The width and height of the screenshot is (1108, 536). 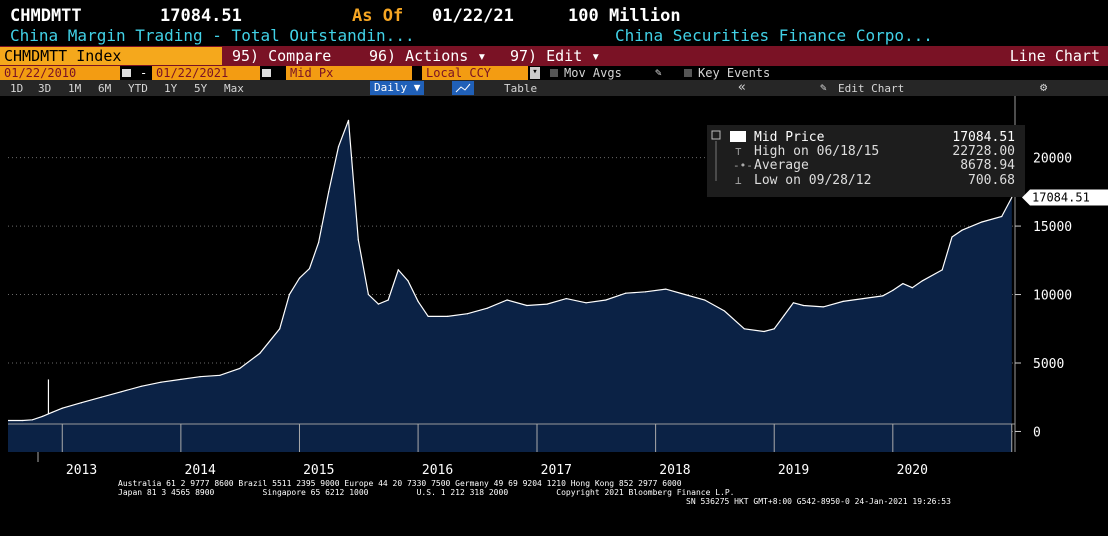 I want to click on actions-button: 96) Actions ▾, so click(x=428, y=56).